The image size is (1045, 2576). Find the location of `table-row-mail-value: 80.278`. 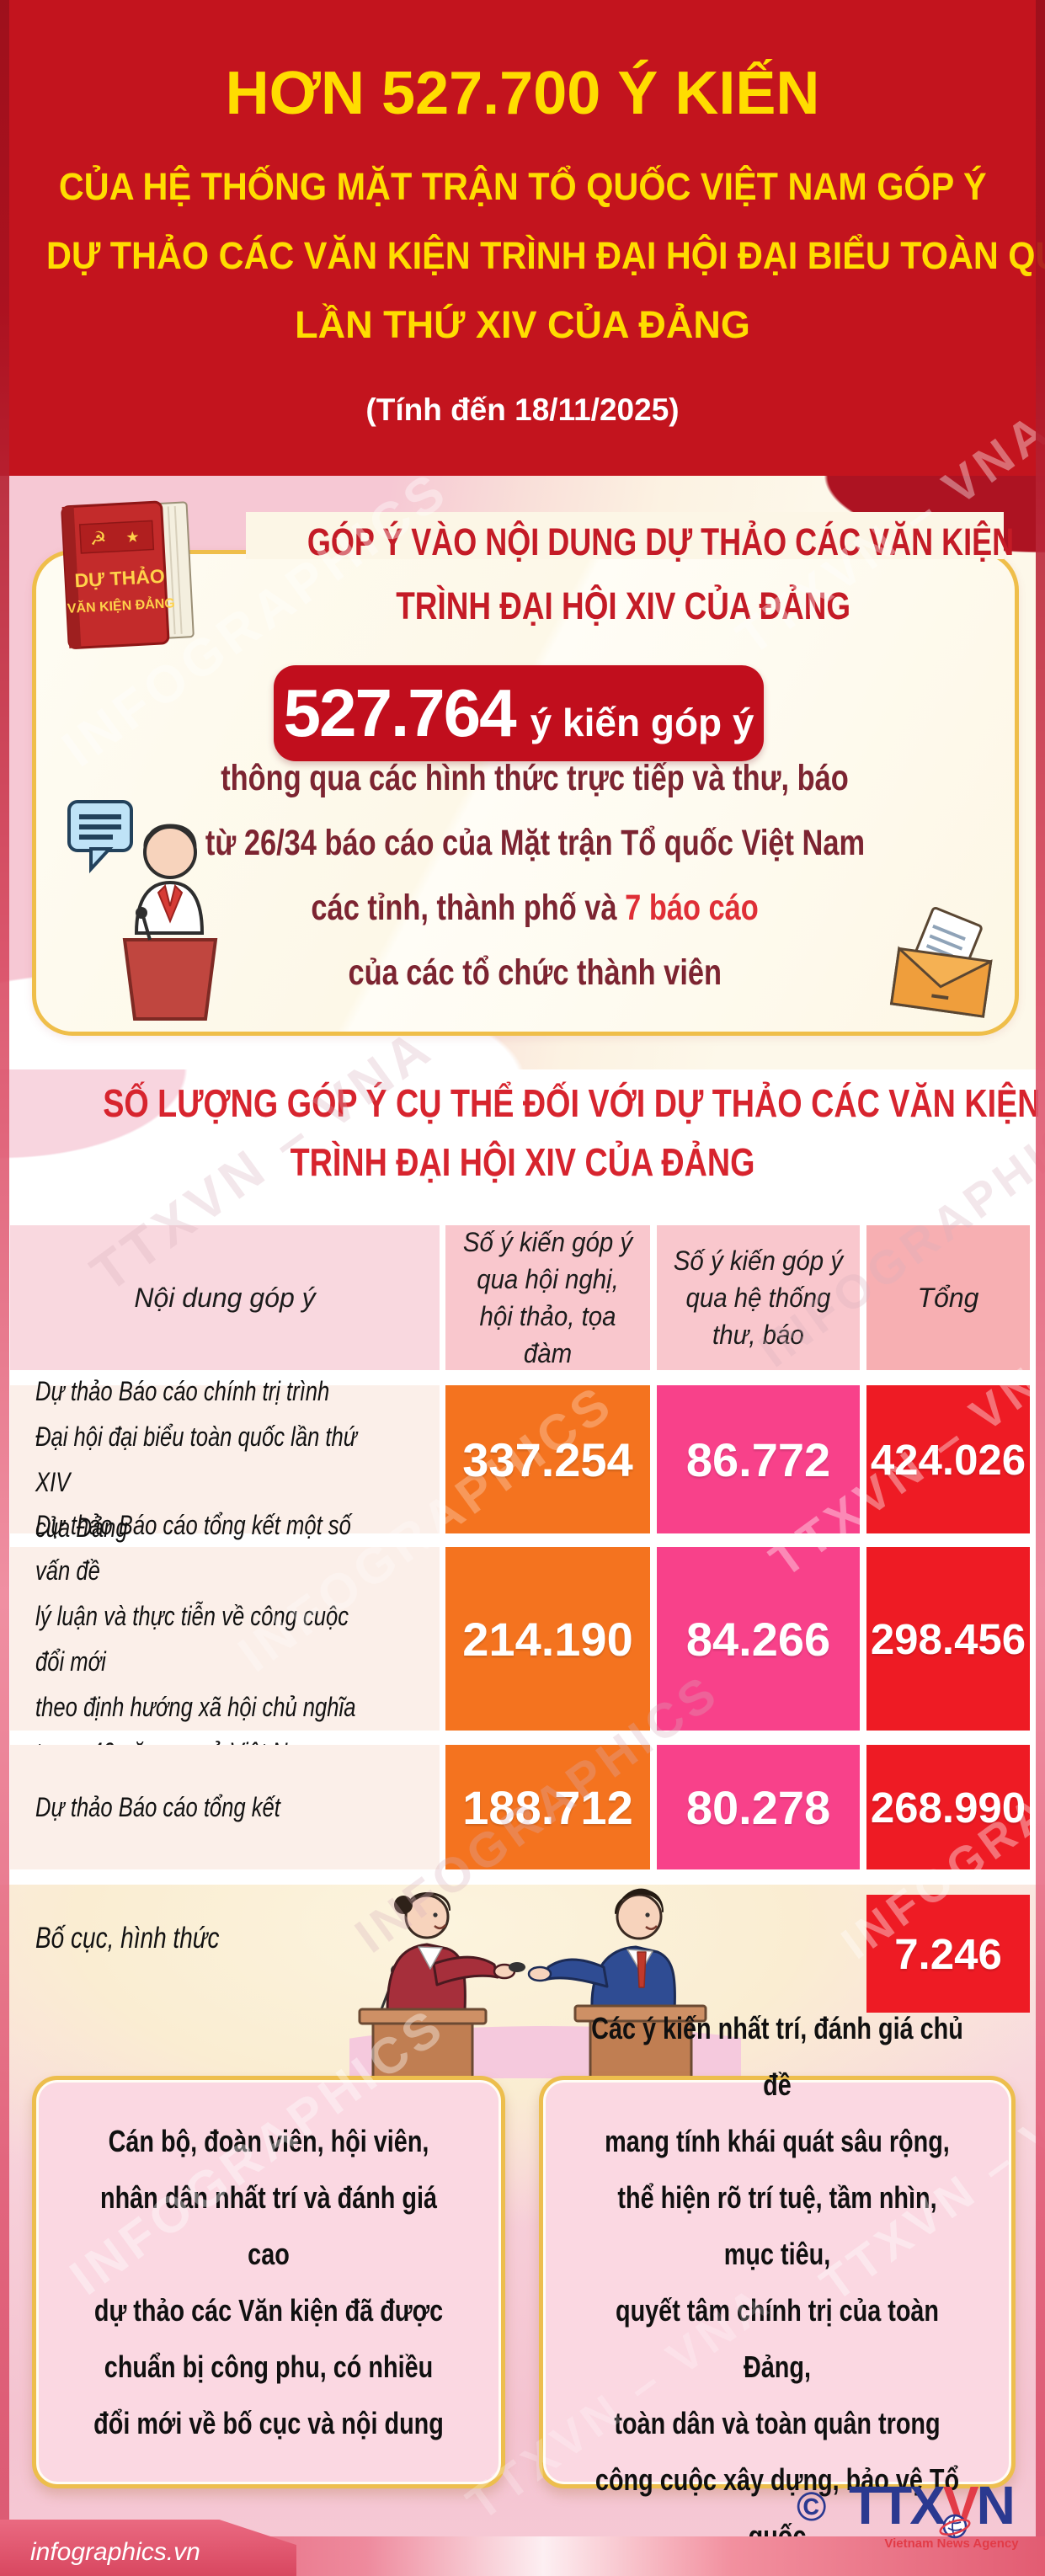

table-row-mail-value: 80.278 is located at coordinates (758, 1807).